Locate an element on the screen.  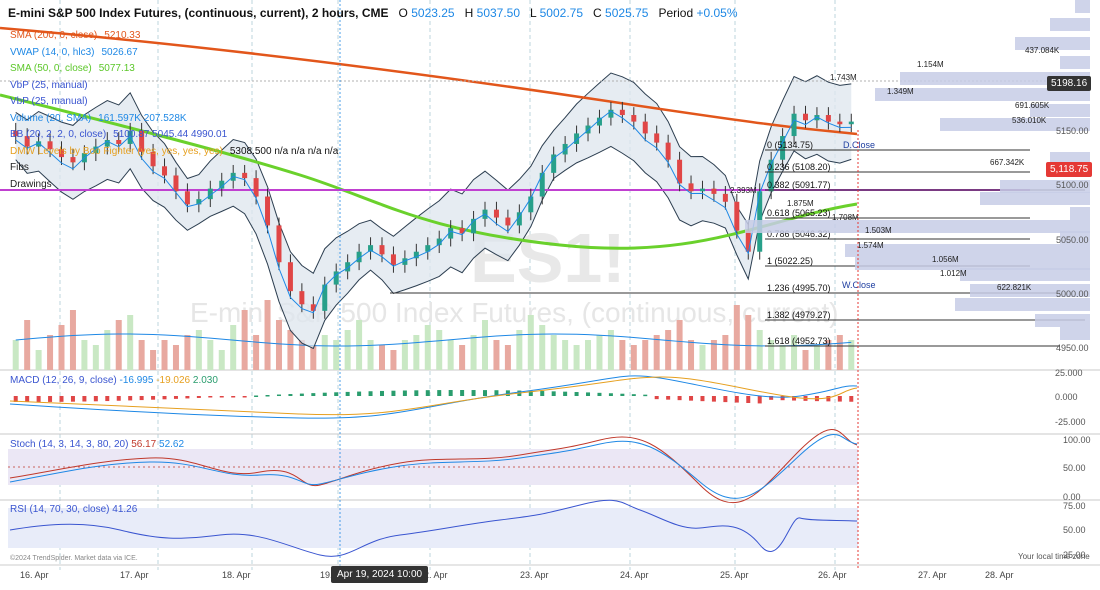
fib-level-label: 0.786 (5046.32) is located at coordinates (799, 234).